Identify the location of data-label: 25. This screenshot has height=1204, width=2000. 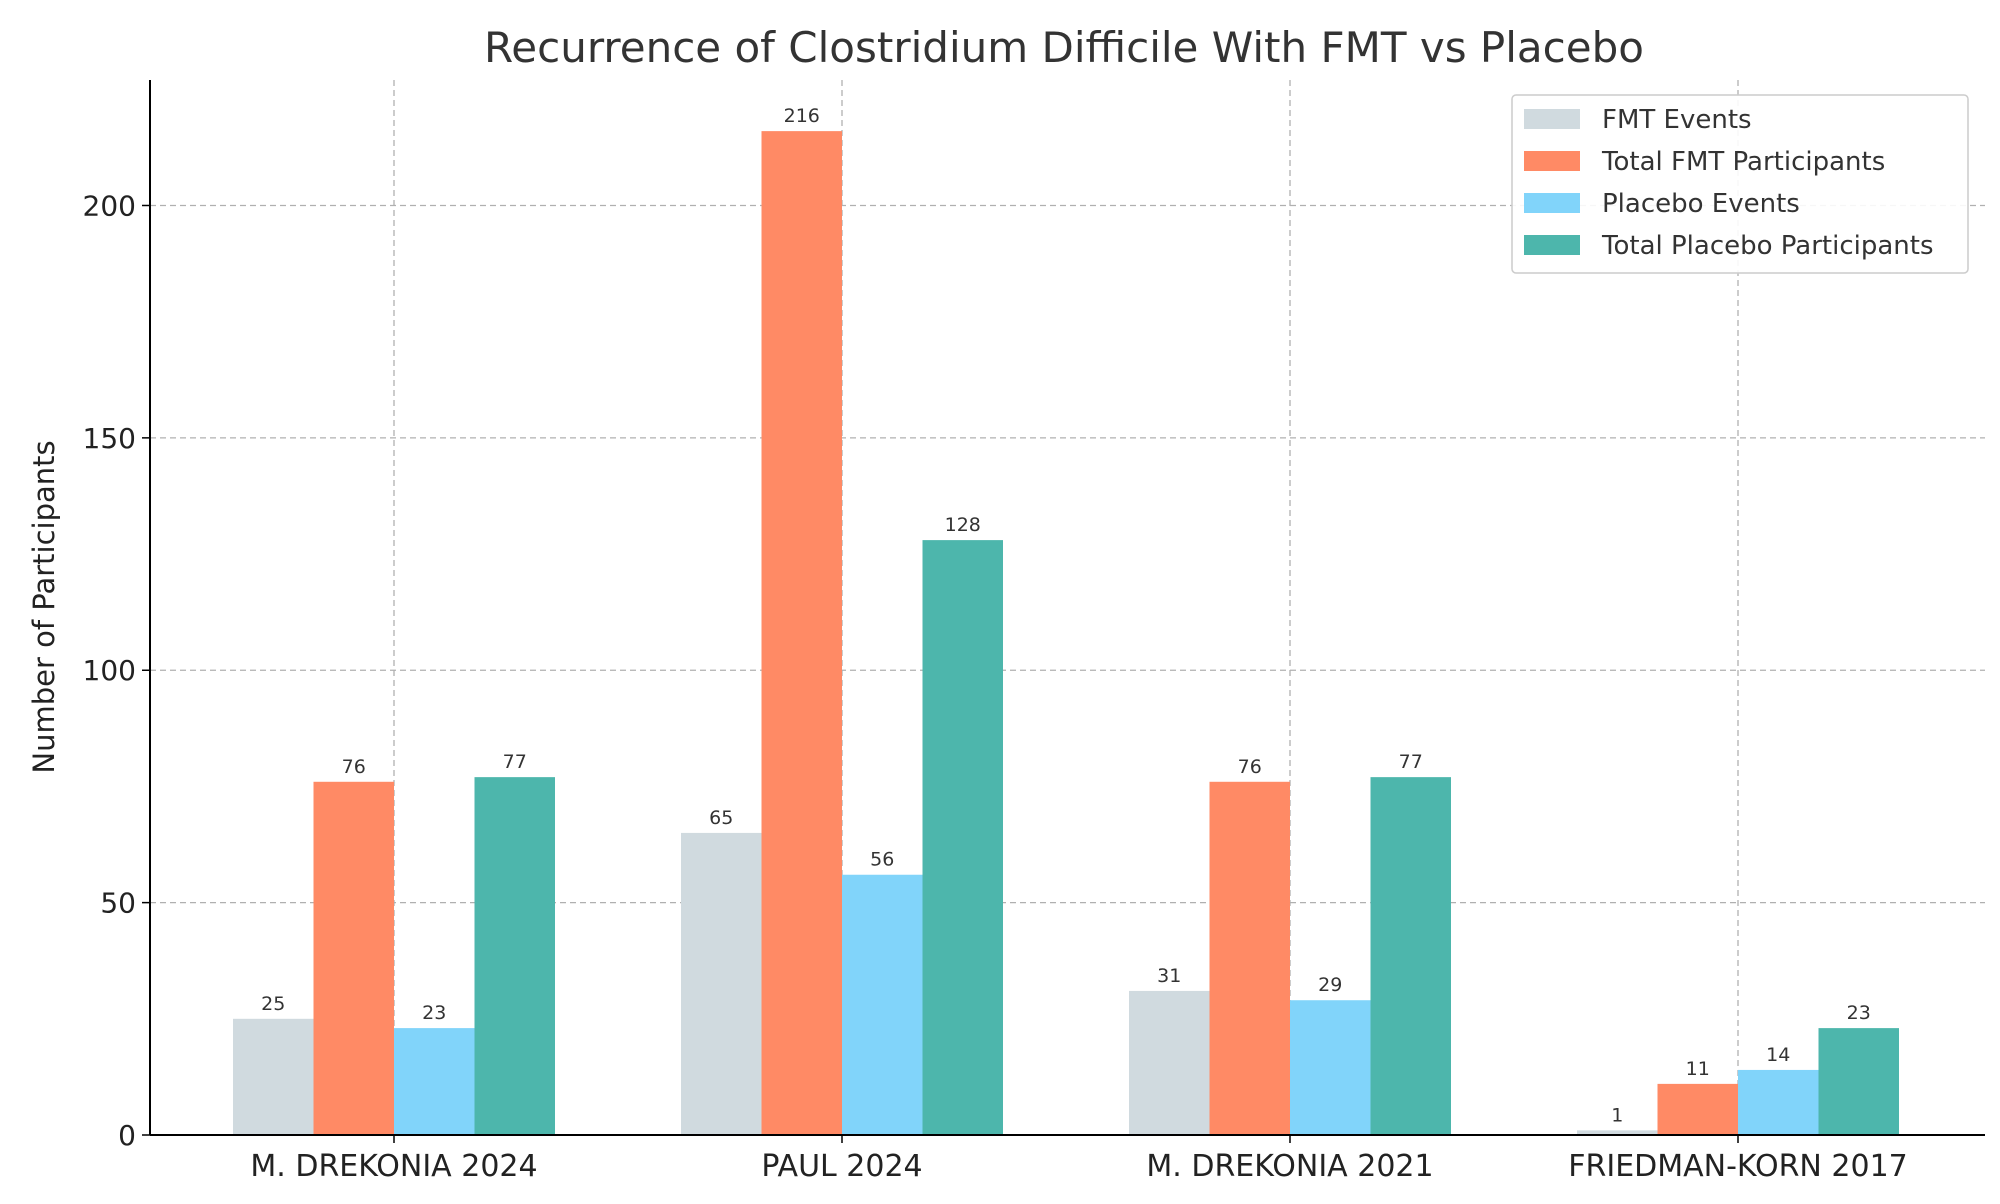
(273, 1004).